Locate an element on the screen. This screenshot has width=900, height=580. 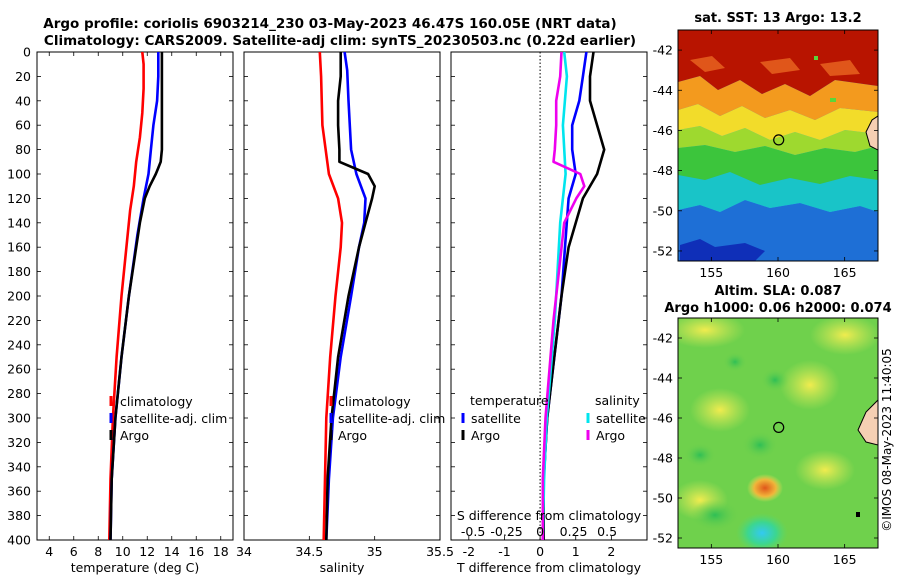
legend-title-temperature: temperature is located at coordinates (509, 400).